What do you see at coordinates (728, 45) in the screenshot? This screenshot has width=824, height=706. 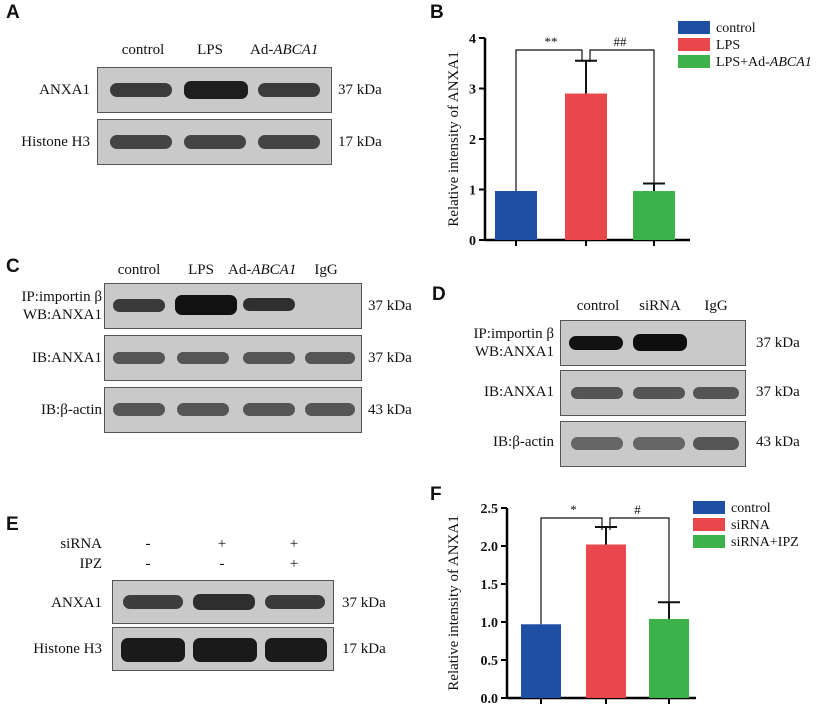 I see `legend-label: LPS` at bounding box center [728, 45].